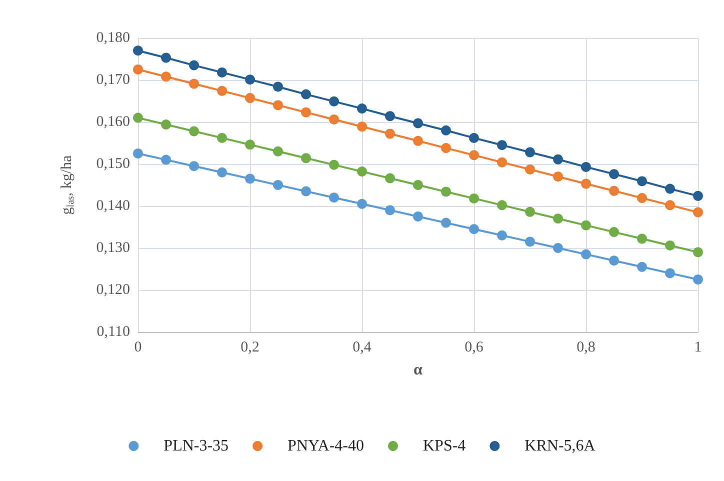 This screenshot has height=481, width=724. Describe the element at coordinates (67, 184) in the screenshot. I see `y-axis-title: glas, kg/ha` at that location.